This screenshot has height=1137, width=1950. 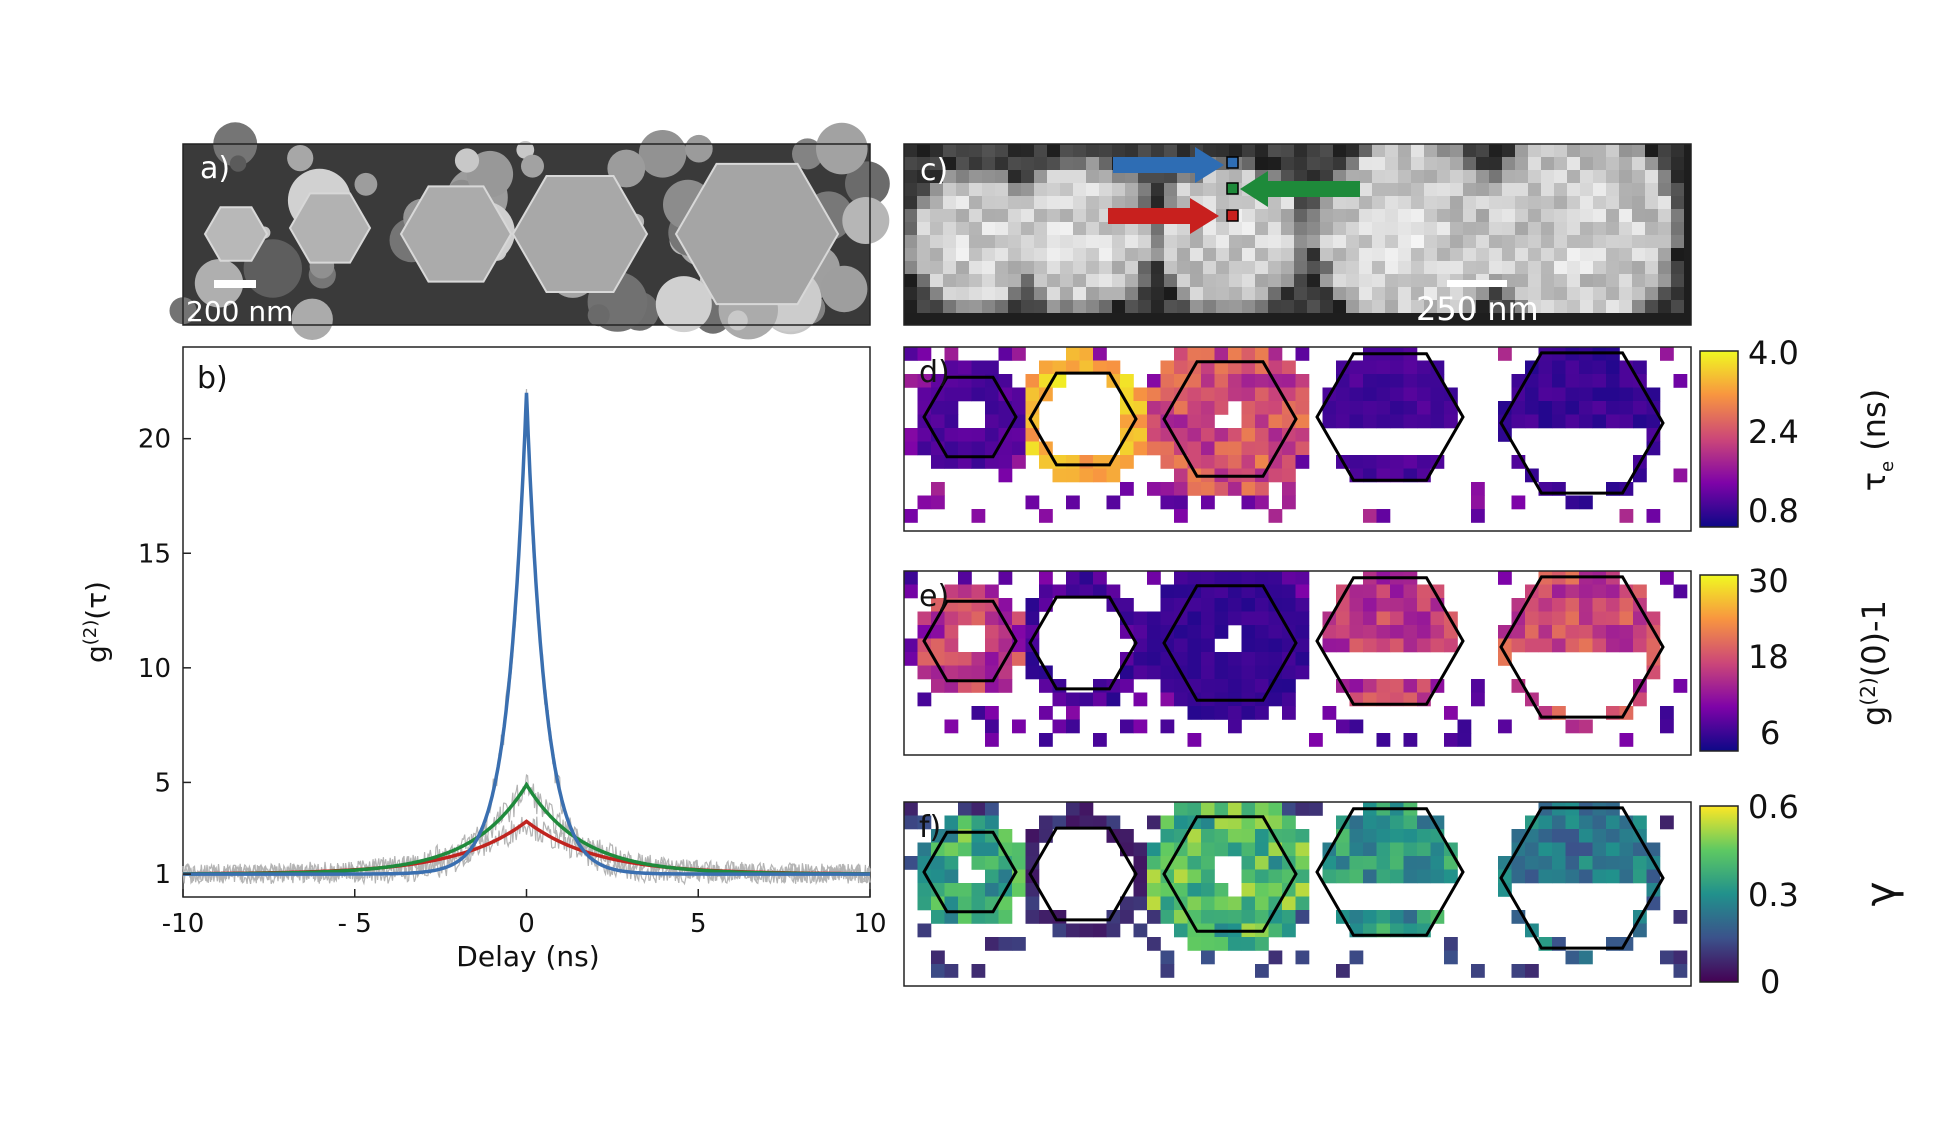 What do you see at coordinates (934, 596) in the screenshot?
I see `panel-e-label: e)` at bounding box center [934, 596].